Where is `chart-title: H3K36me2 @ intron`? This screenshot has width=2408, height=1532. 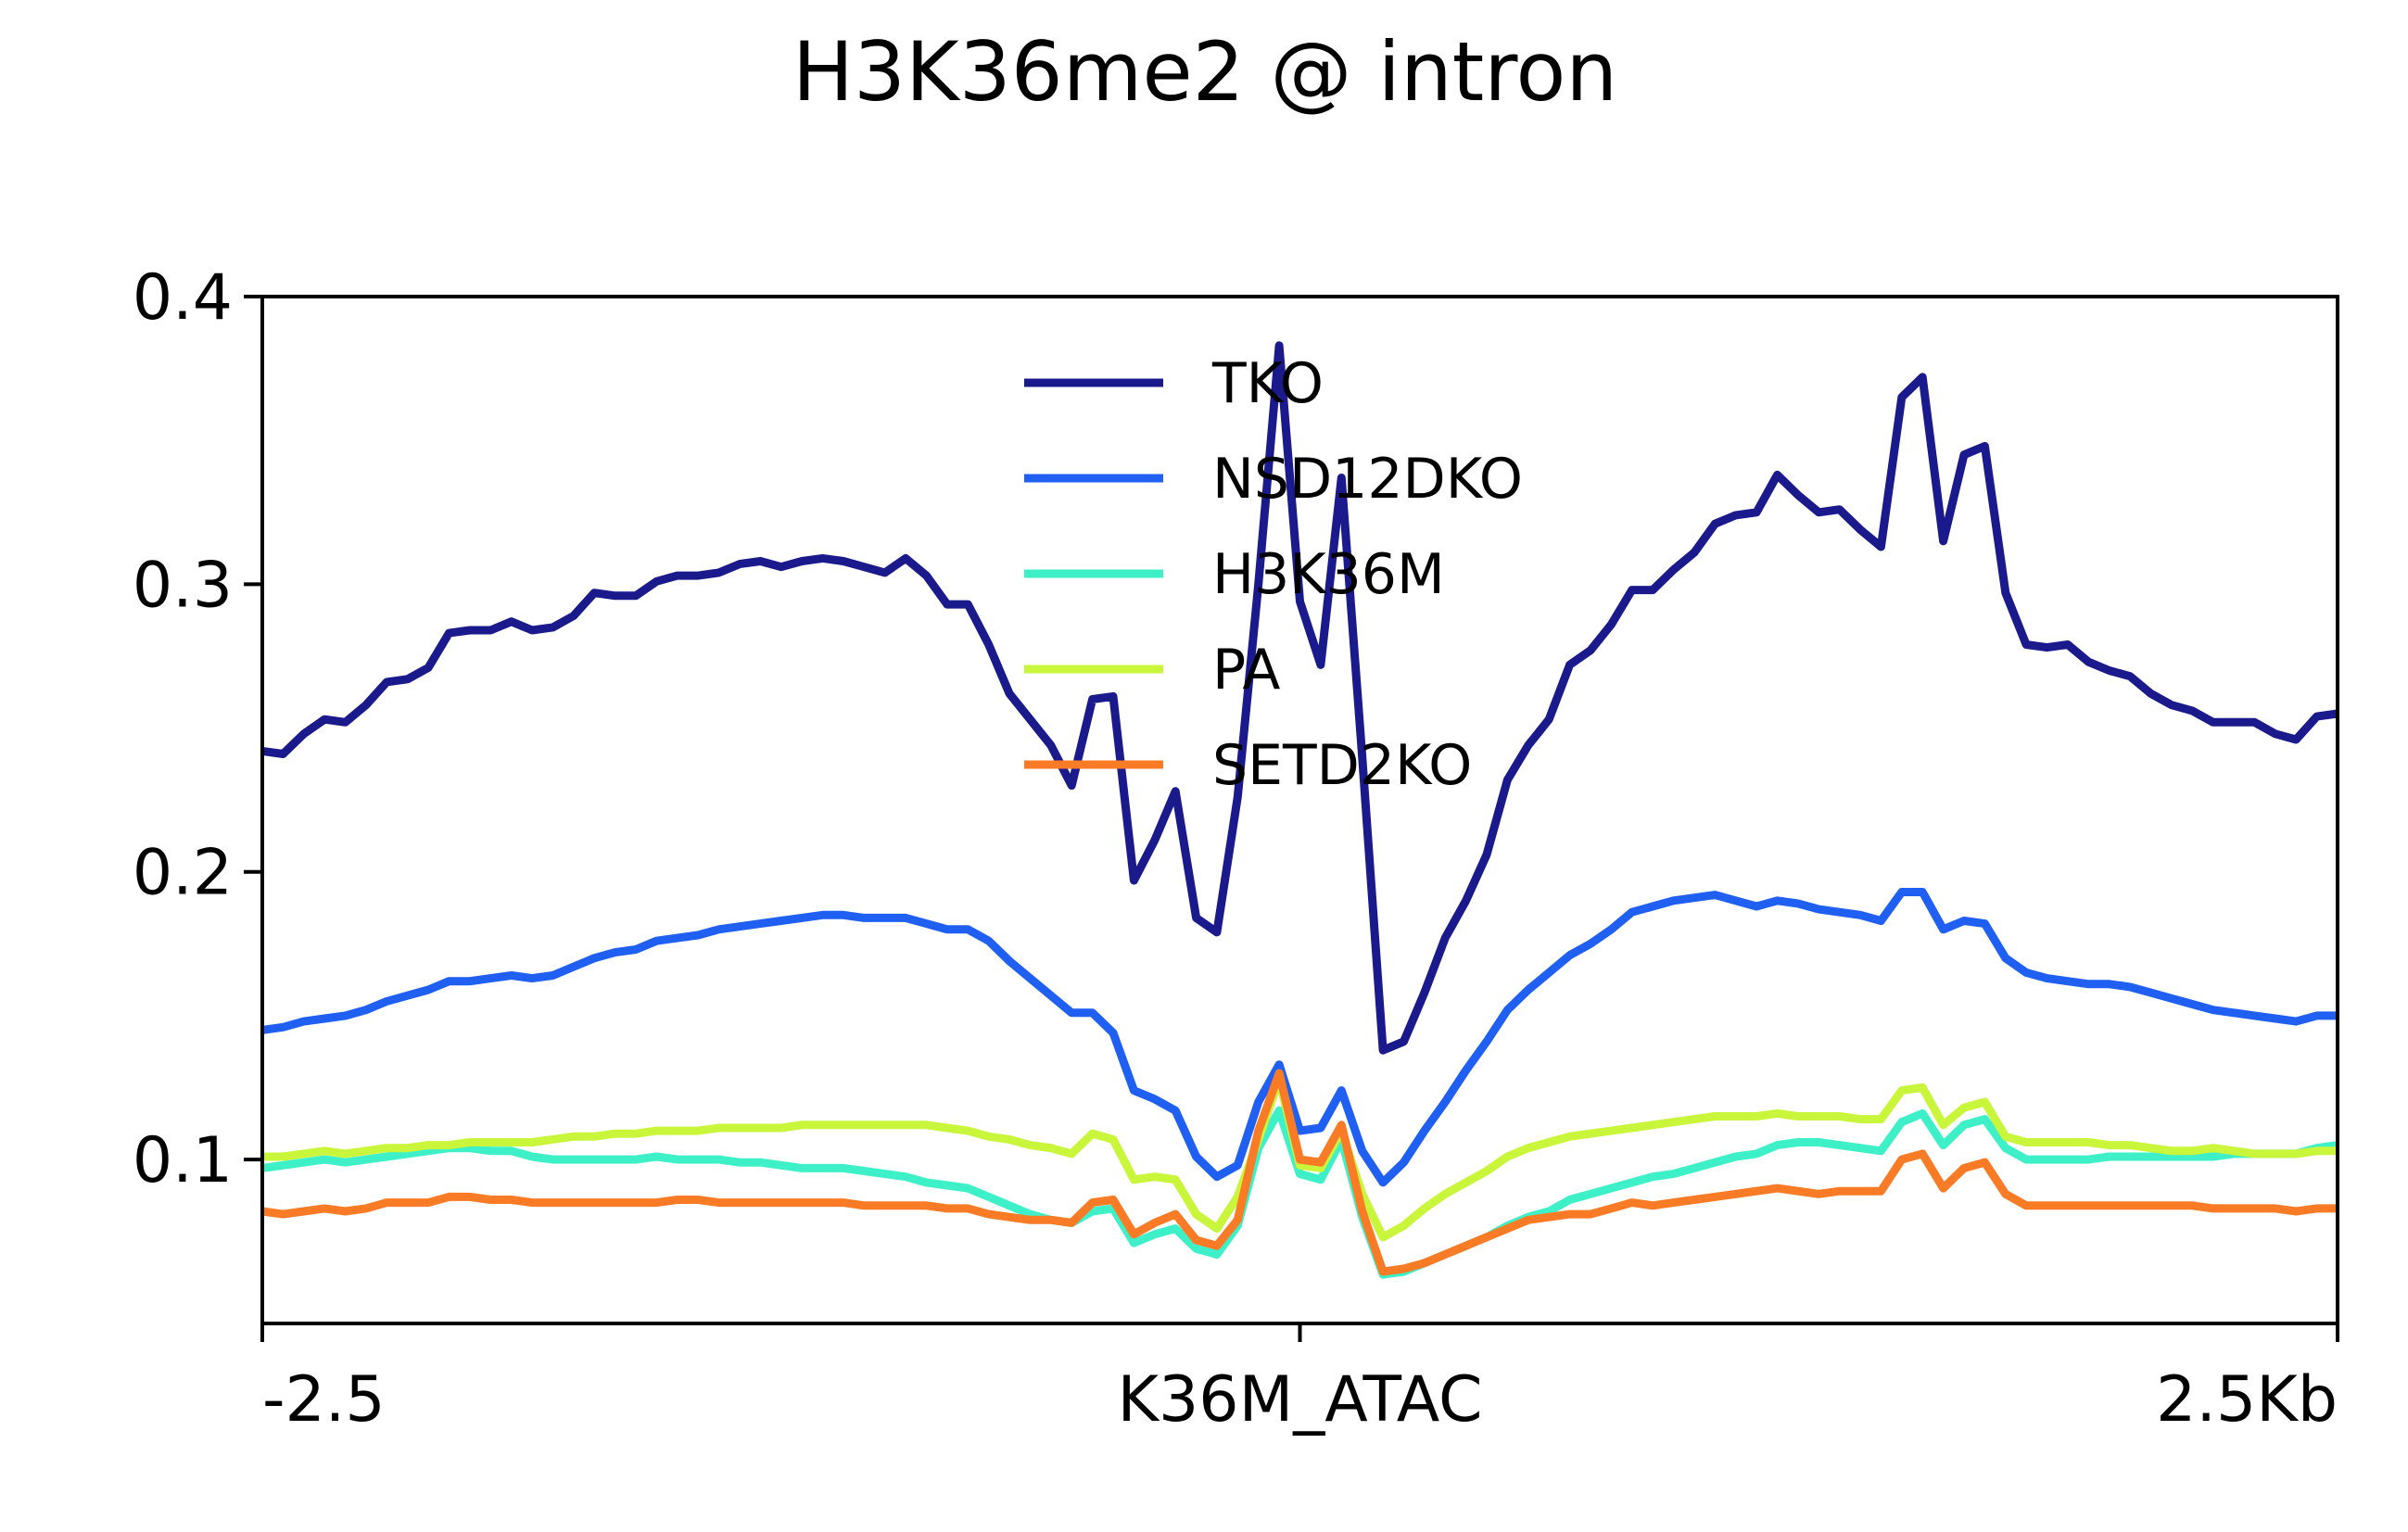 chart-title: H3K36me2 @ intron is located at coordinates (1204, 72).